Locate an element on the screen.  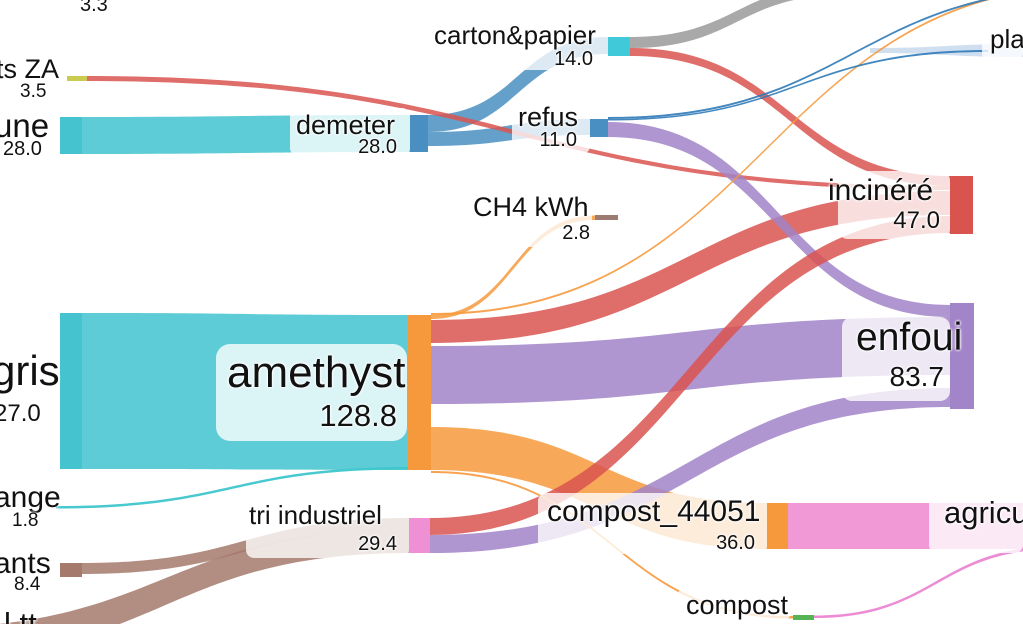
label-gris: gris is located at coordinates (30, 370).